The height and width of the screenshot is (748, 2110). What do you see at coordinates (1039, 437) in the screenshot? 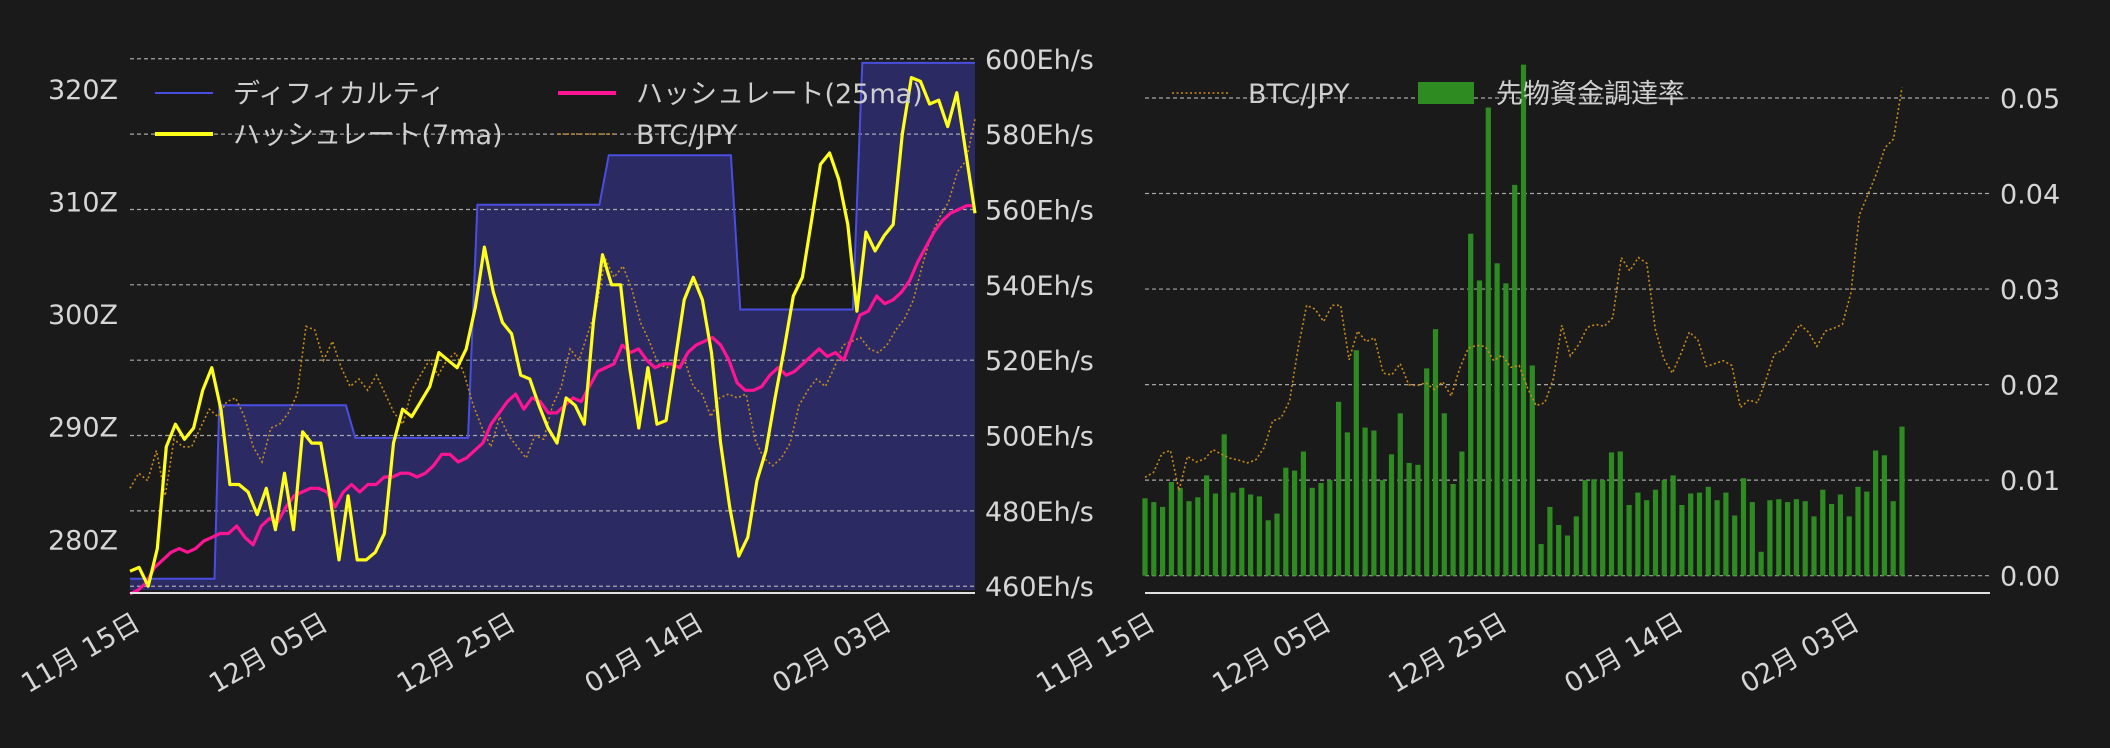
I see `y-tick-label-right: 500Eh/s` at bounding box center [1039, 437].